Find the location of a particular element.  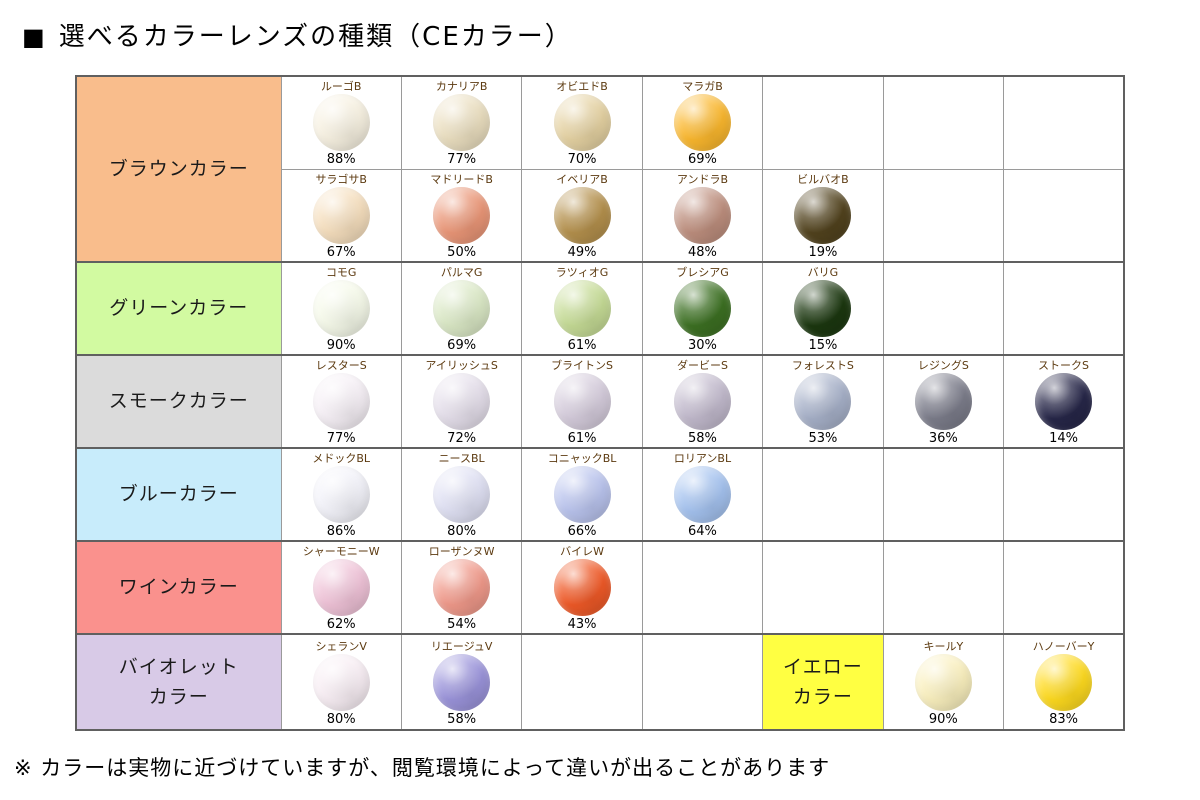

table-row-blue: ブルーカラー メドックBL 86% ニースBL 80% コニャックBL 66% is located at coordinates (600, 494).